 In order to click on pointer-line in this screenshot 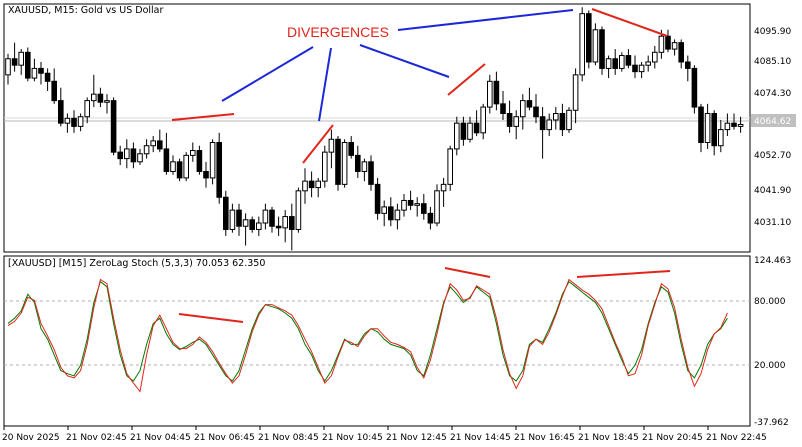, I will do `click(267, 74)`.